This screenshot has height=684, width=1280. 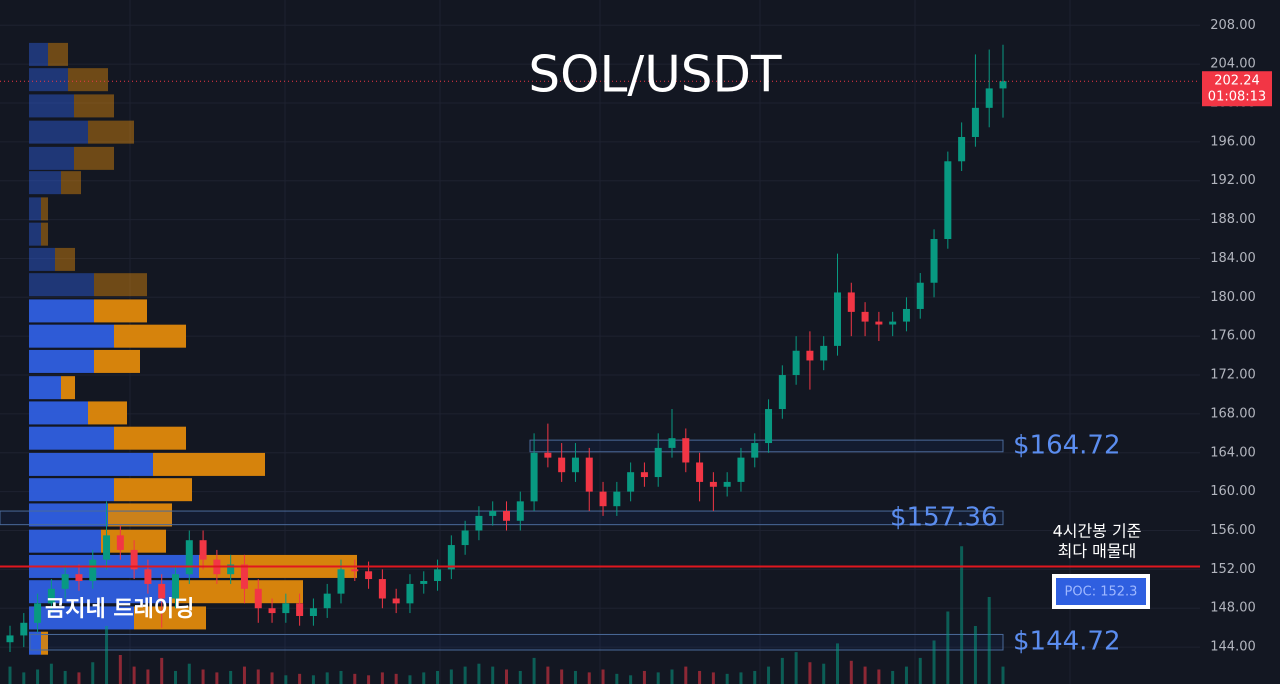 What do you see at coordinates (1233, 64) in the screenshot?
I see `y-tick-label: 204.00` at bounding box center [1233, 64].